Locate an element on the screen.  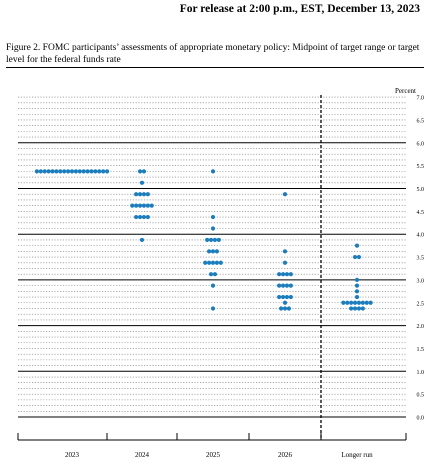
x-category-label: 2025 is located at coordinates (213, 455).